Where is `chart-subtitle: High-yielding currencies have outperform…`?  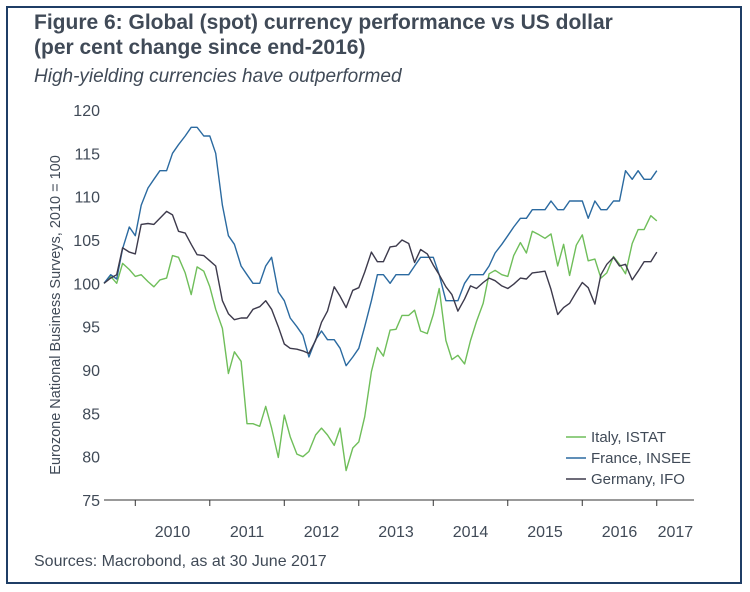
chart-subtitle: High-yielding currencies have outperform… is located at coordinates (218, 76).